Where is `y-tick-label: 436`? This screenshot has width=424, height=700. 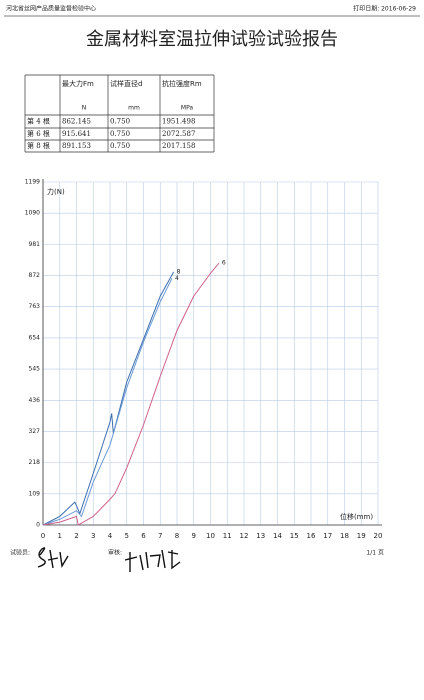
y-tick-label: 436 is located at coordinates (35, 400).